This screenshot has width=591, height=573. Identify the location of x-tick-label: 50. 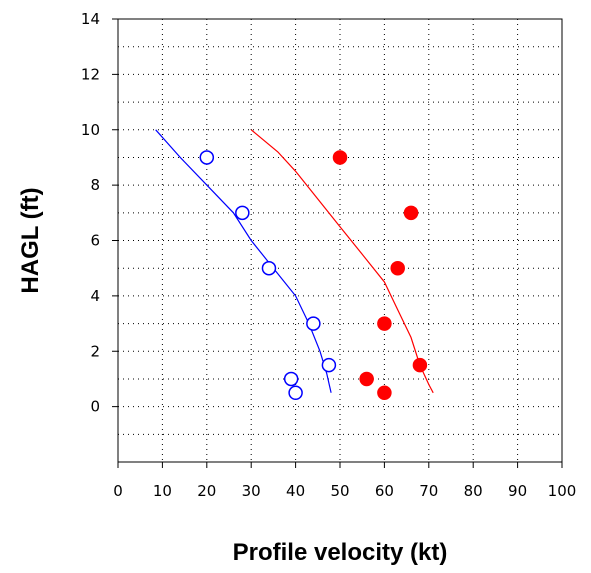
(339, 491).